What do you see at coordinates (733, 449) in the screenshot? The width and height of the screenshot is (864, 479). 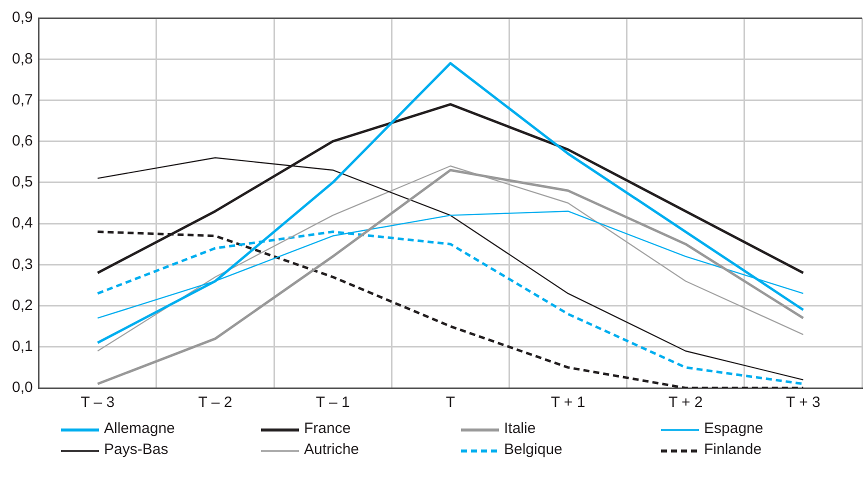 I see `legend-label: Finlande` at bounding box center [733, 449].